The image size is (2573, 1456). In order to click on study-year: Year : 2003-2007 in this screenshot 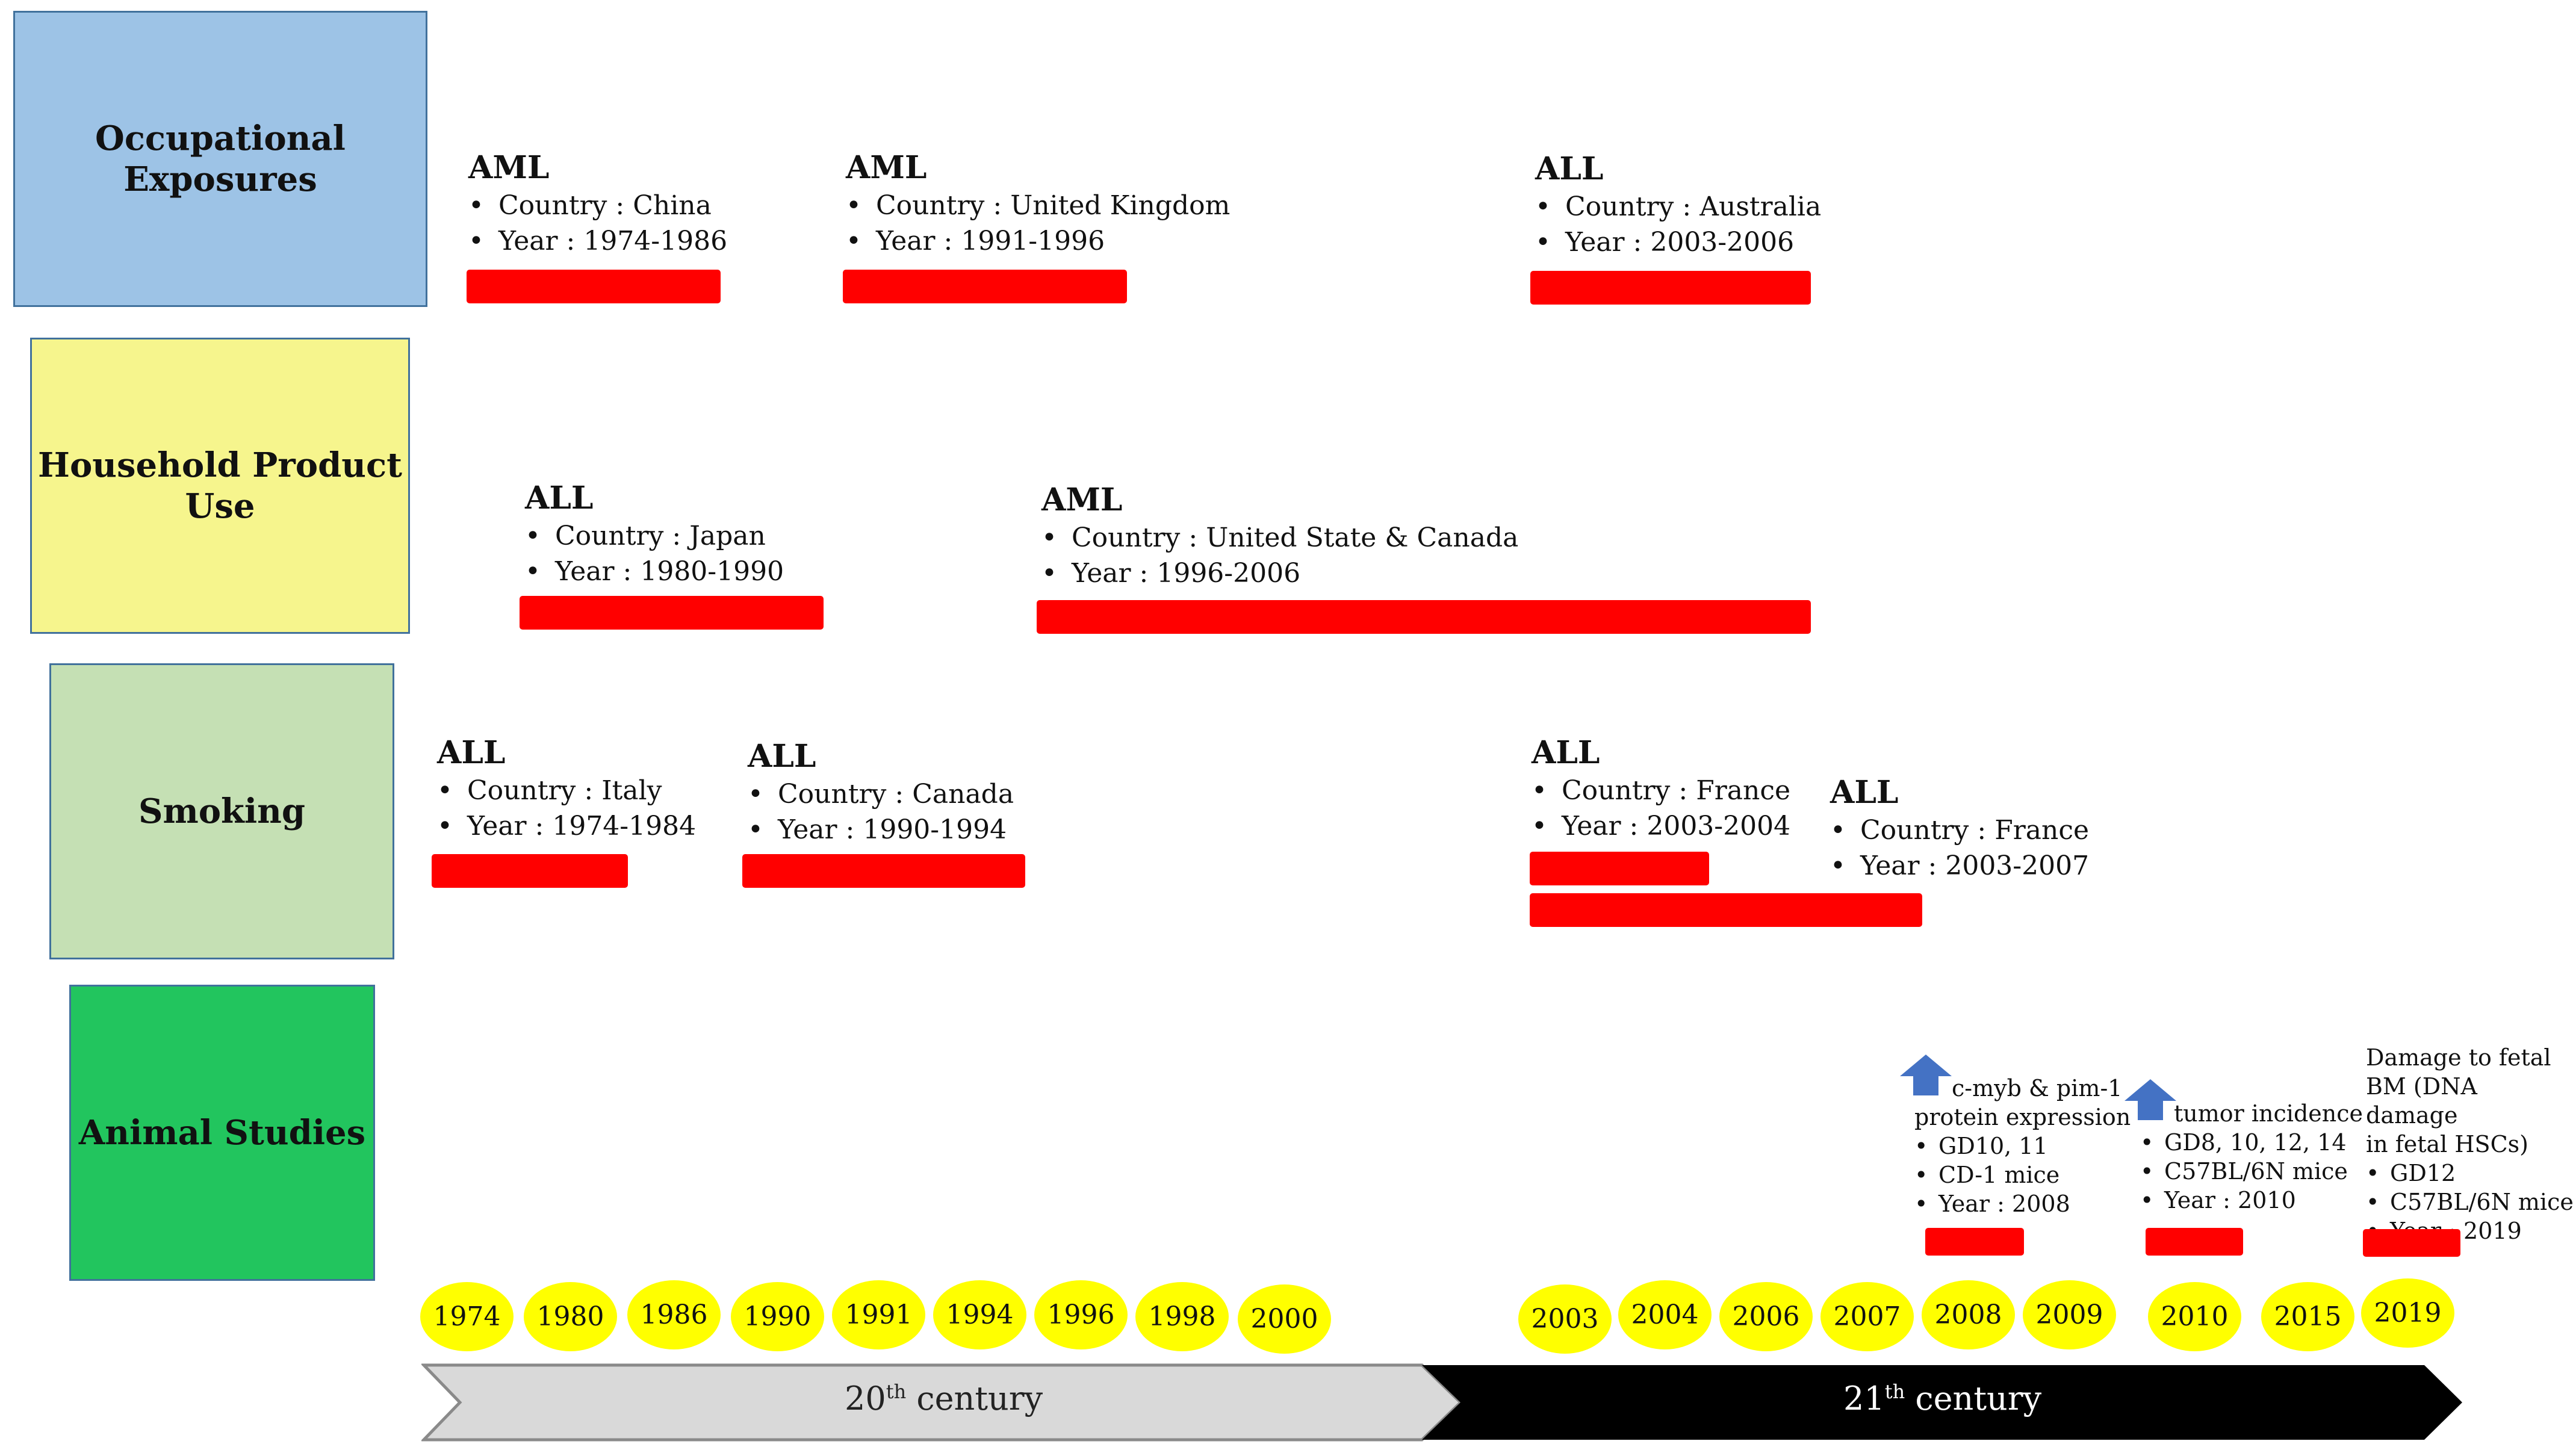, I will do `click(1960, 866)`.